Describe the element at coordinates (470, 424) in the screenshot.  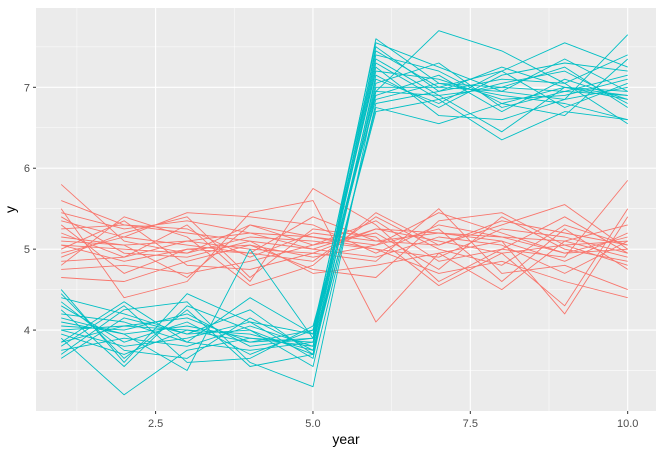
I see `x-tick-label: 7.5` at that location.